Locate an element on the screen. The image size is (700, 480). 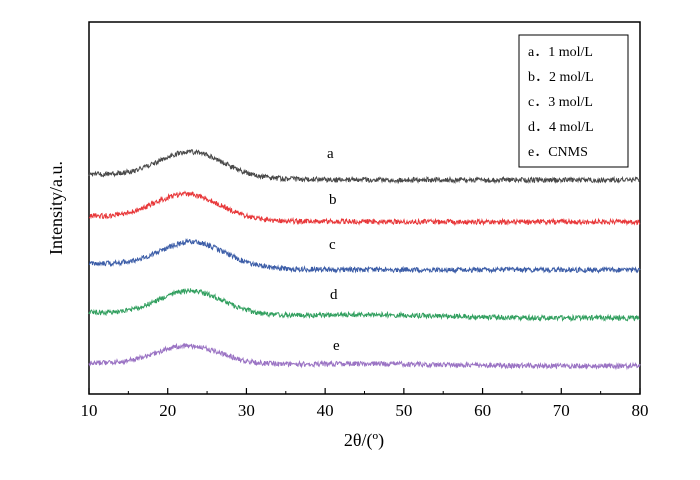
series-c-label: c is located at coordinates (332, 245).